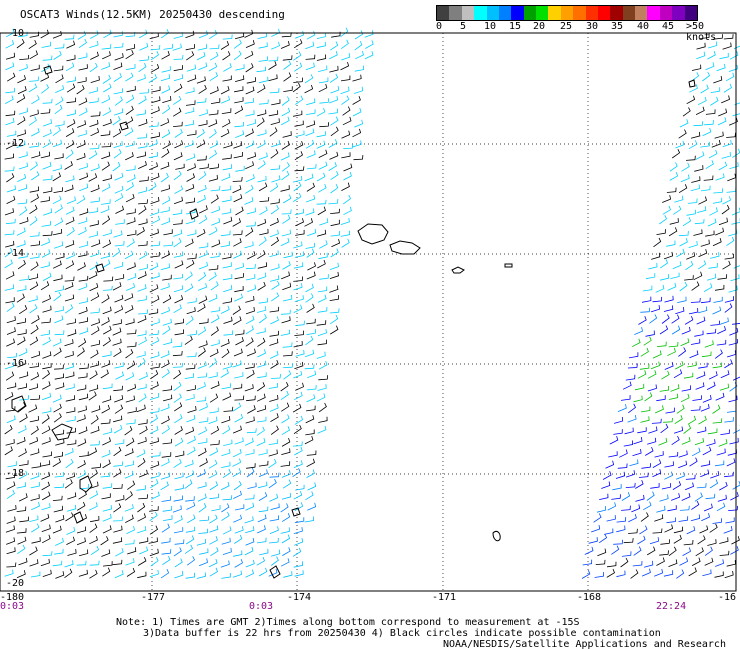  Describe the element at coordinates (539, 26) in the screenshot. I see `colorbar-label: 20` at that location.